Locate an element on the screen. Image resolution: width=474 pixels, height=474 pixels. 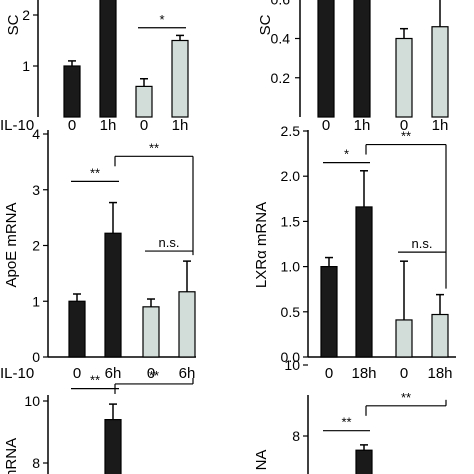
y-axis-label: LXRα mRNA is located at coordinates (261, 245).